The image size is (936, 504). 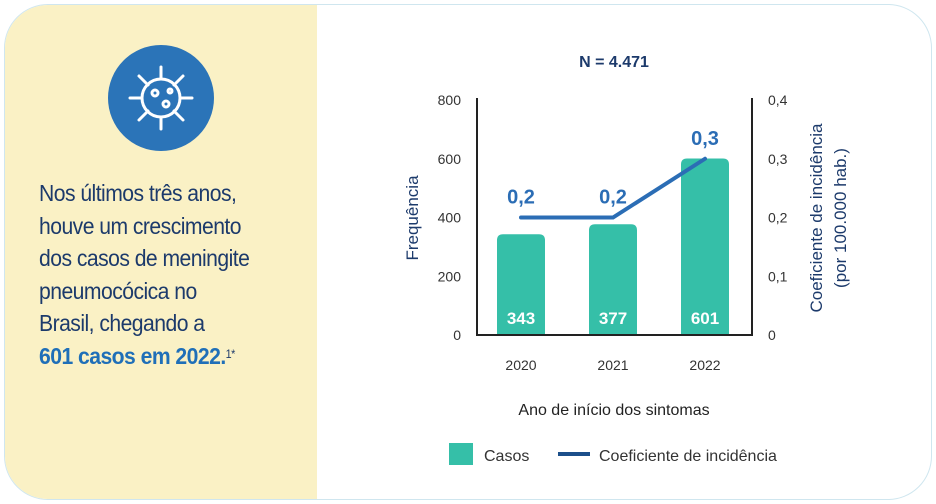 I want to click on bar-2021, so click(x=613, y=279).